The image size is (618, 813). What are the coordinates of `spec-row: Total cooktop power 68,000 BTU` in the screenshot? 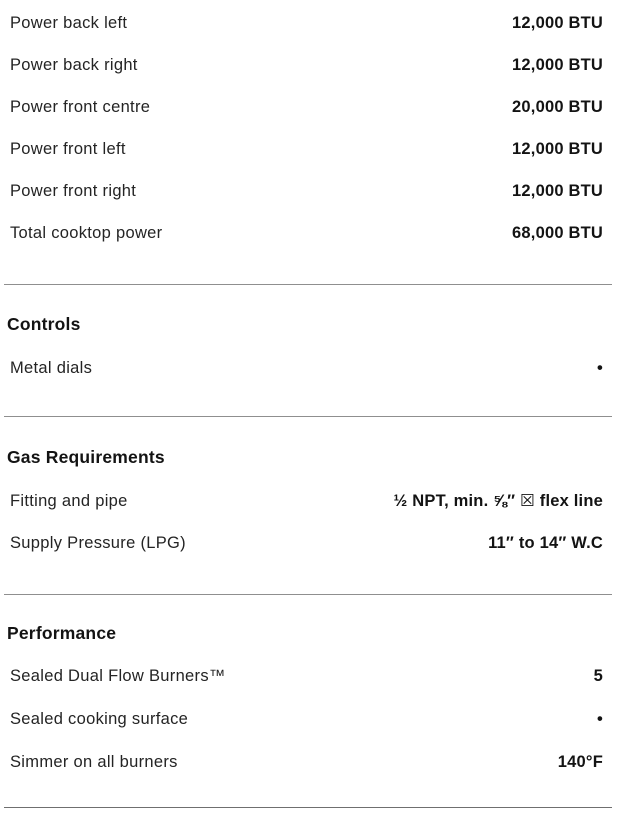 It's located at (306, 241).